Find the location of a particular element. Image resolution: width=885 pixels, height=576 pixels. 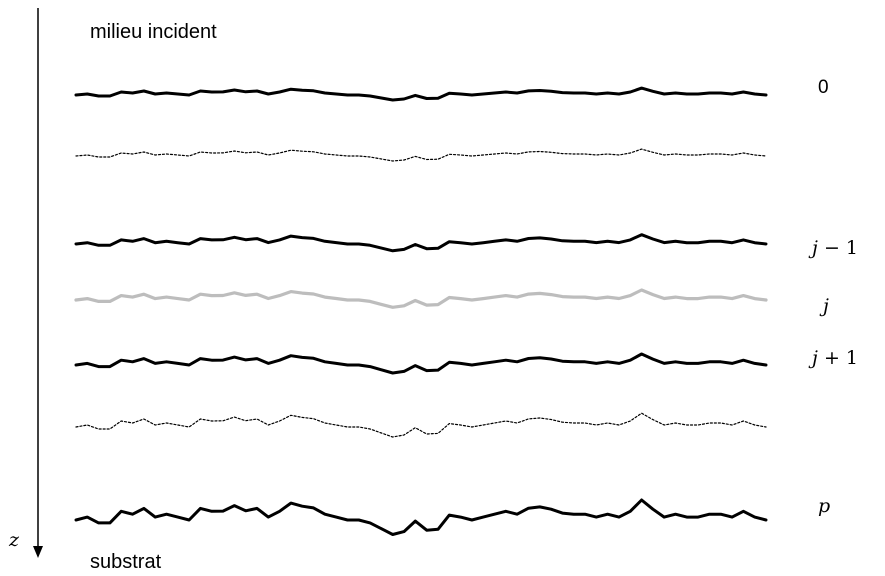

interface-p: p is located at coordinates (452, 515).